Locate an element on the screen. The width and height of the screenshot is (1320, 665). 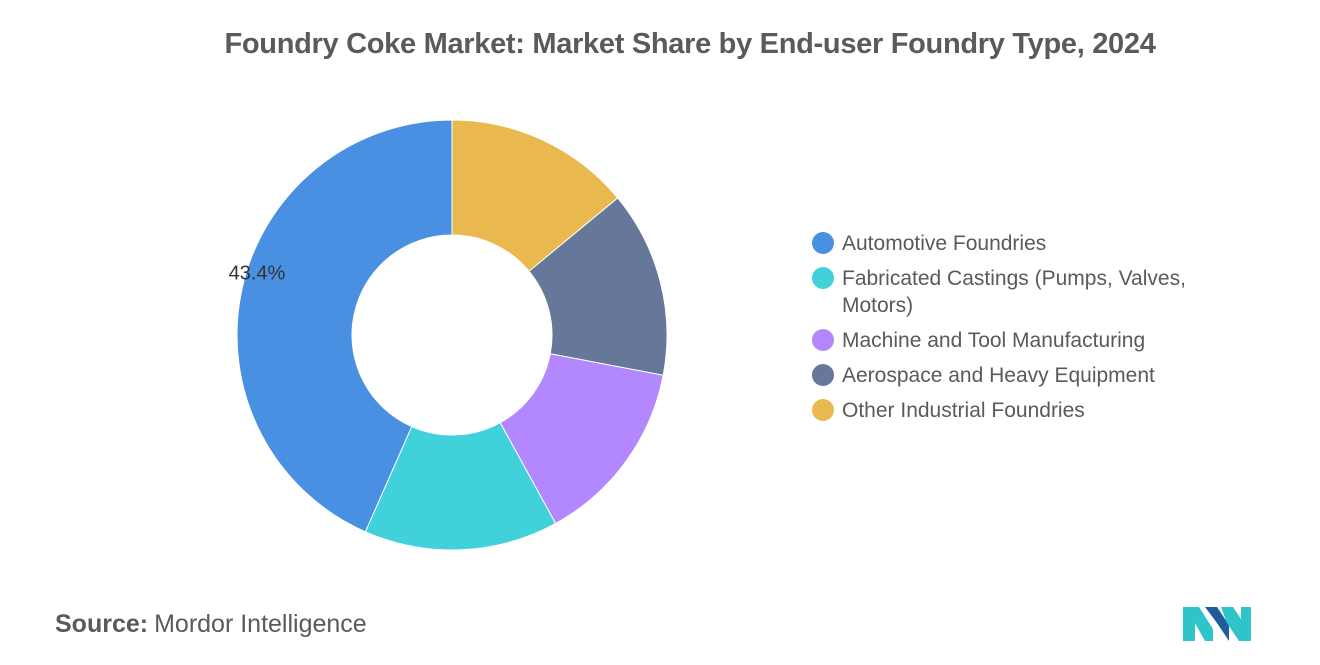
legend-item: Automotive Foundries is located at coordinates (1022, 243).